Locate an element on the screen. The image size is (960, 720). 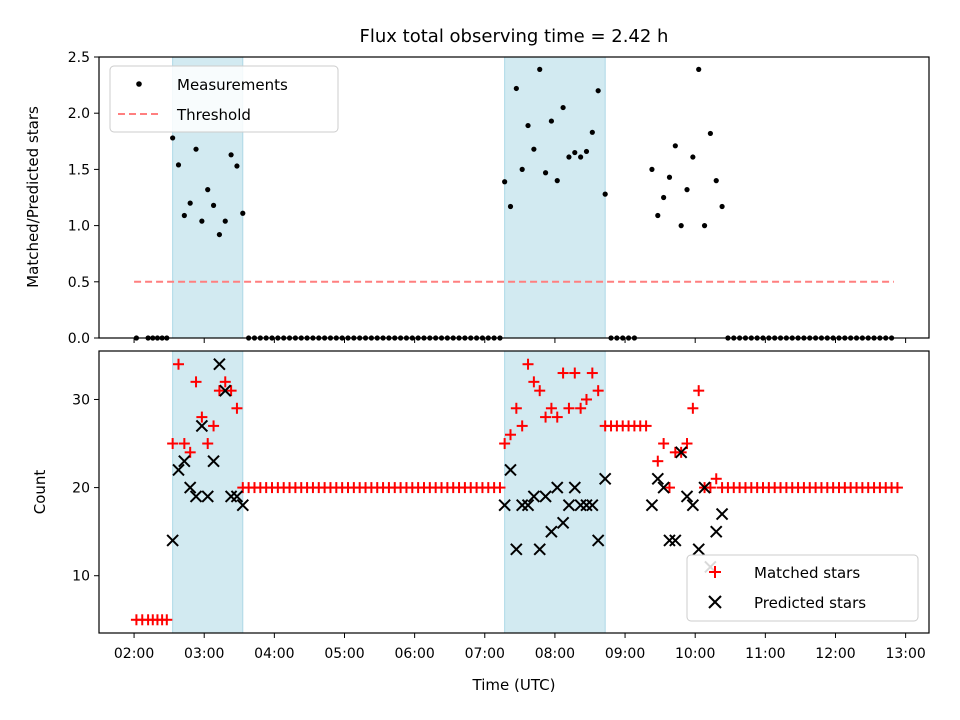
x-tick-label: 12:00 is located at coordinates (835, 654).